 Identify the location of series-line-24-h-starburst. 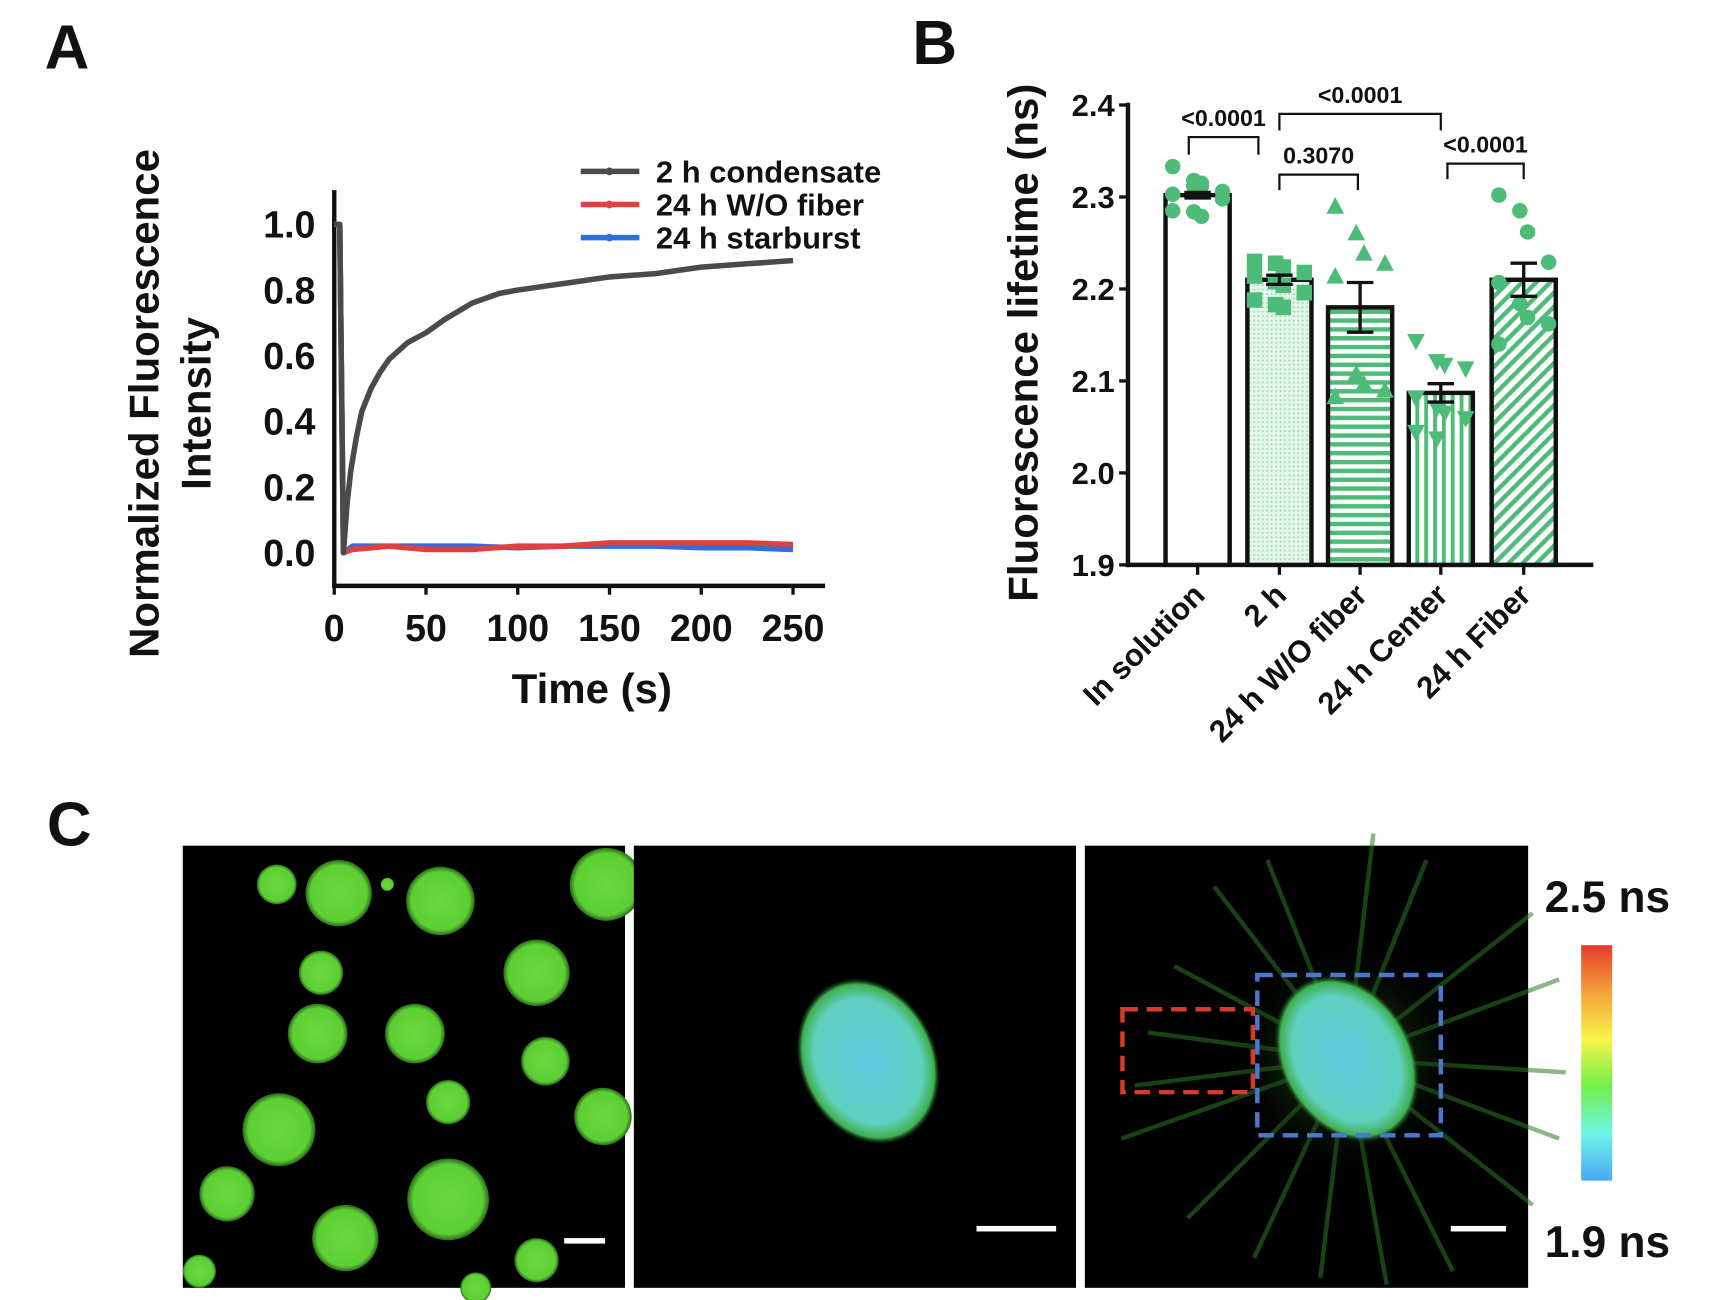
(564, 388).